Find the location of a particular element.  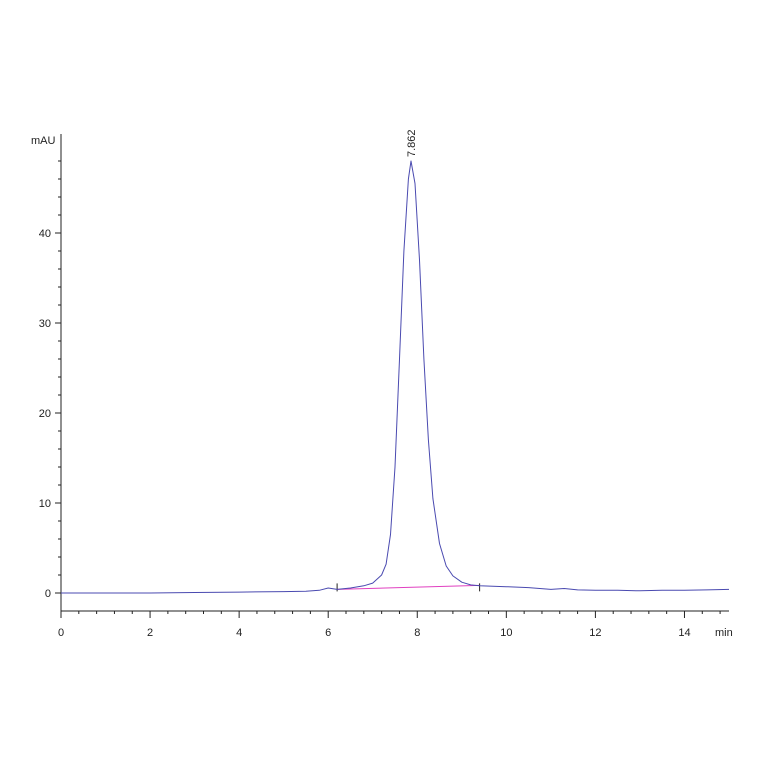

y-tick-label: 30 is located at coordinates (45, 324).